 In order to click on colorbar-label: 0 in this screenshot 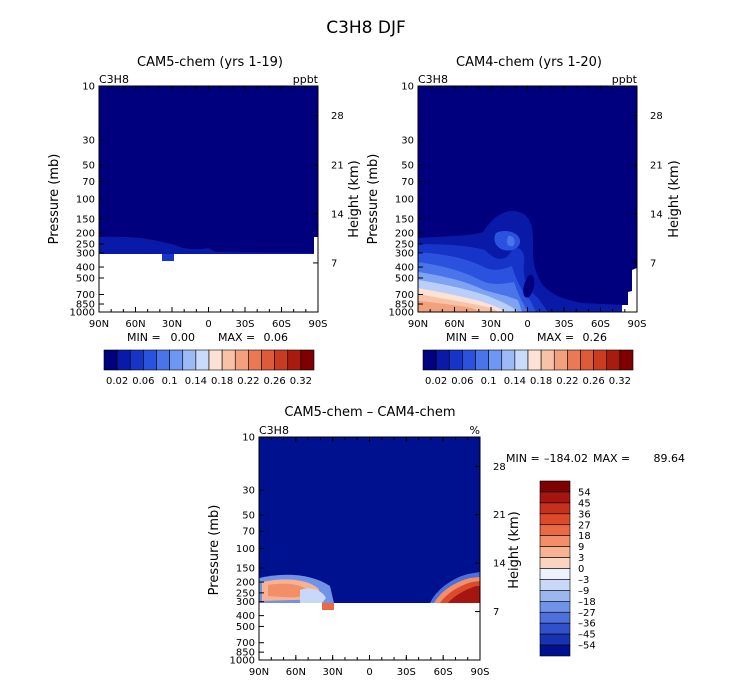, I will do `click(581, 569)`.